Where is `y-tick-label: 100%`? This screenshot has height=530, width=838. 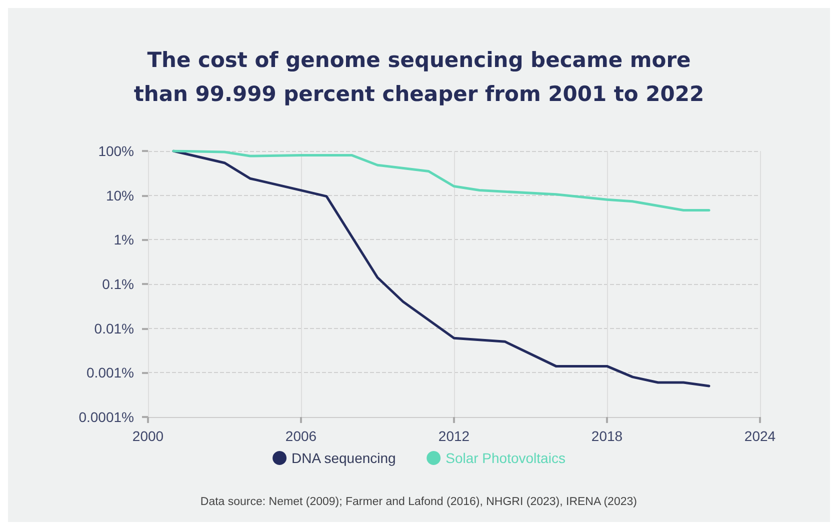
y-tick-label: 100% is located at coordinates (116, 151).